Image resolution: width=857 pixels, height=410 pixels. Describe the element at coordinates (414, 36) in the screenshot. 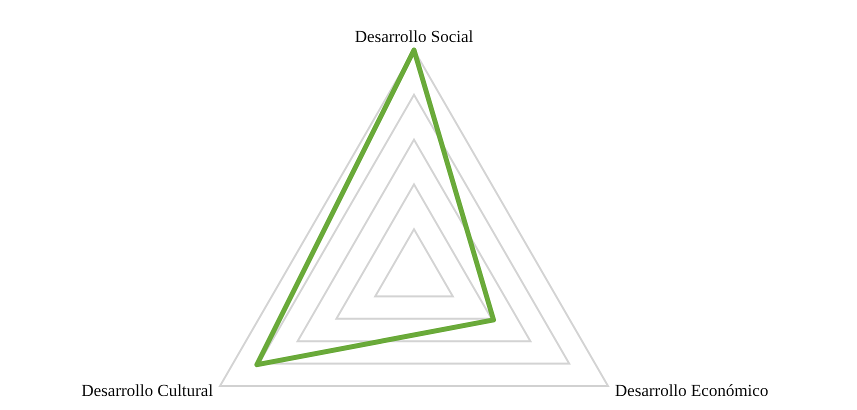

I see `spoke-label: Desarrollo Social` at that location.